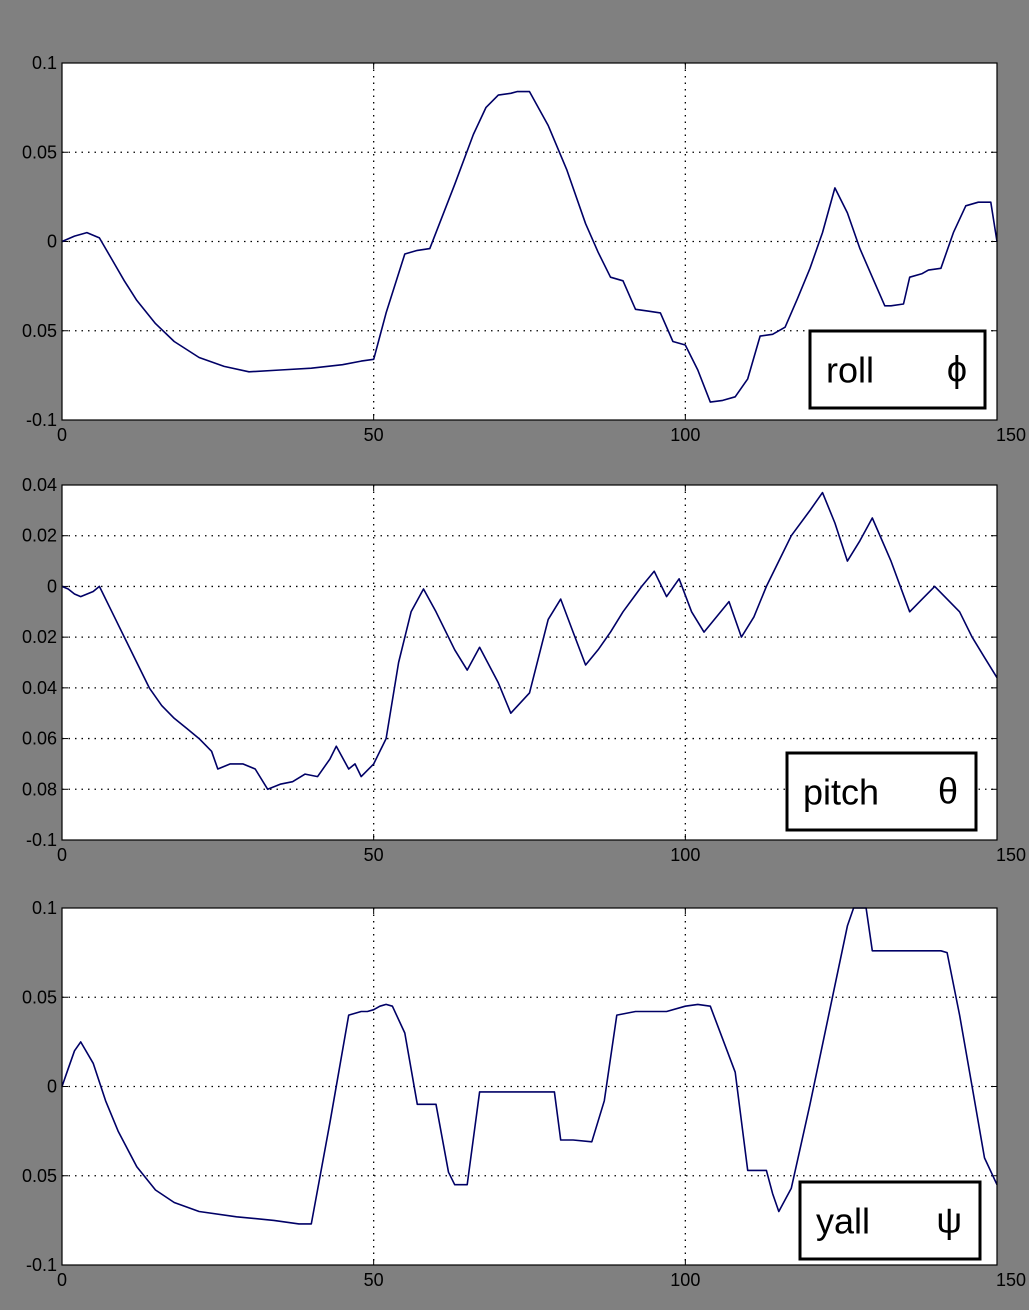 The width and height of the screenshot is (1029, 1310). Describe the element at coordinates (39, 739) in the screenshot. I see `y-tick-label: 0.06` at that location.